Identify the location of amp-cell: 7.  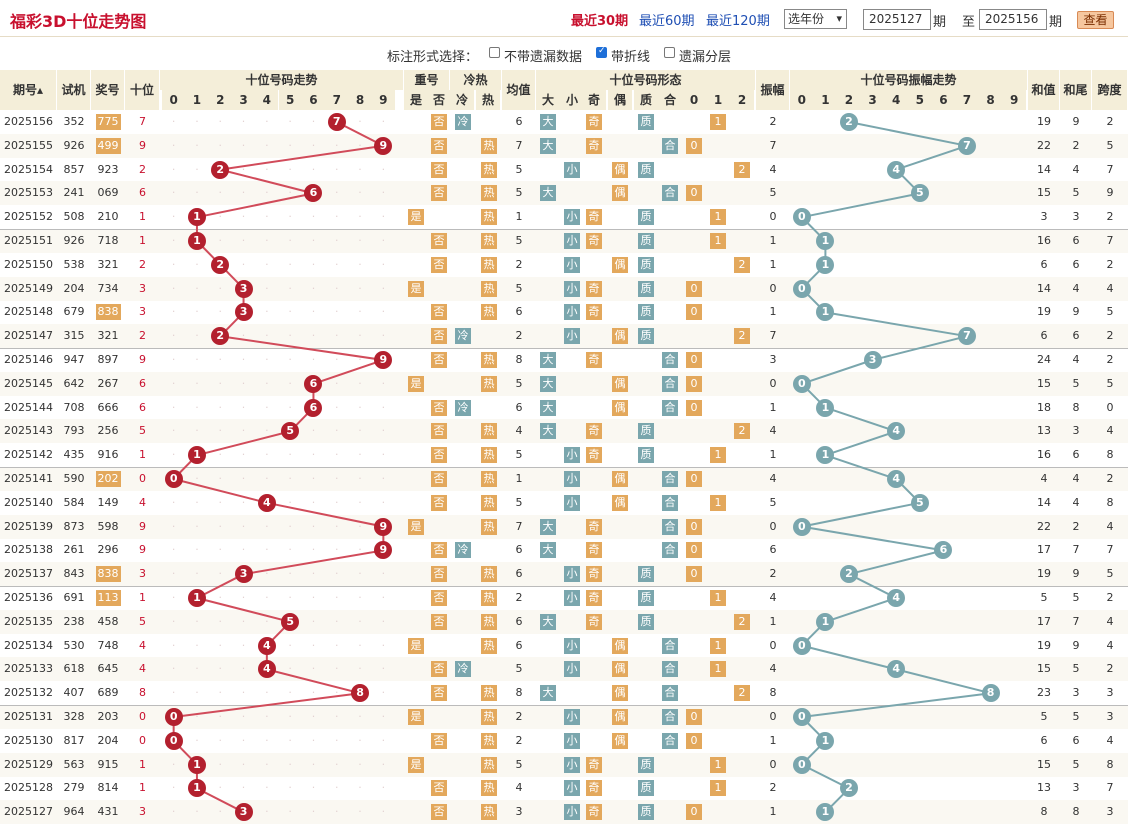
(773, 336).